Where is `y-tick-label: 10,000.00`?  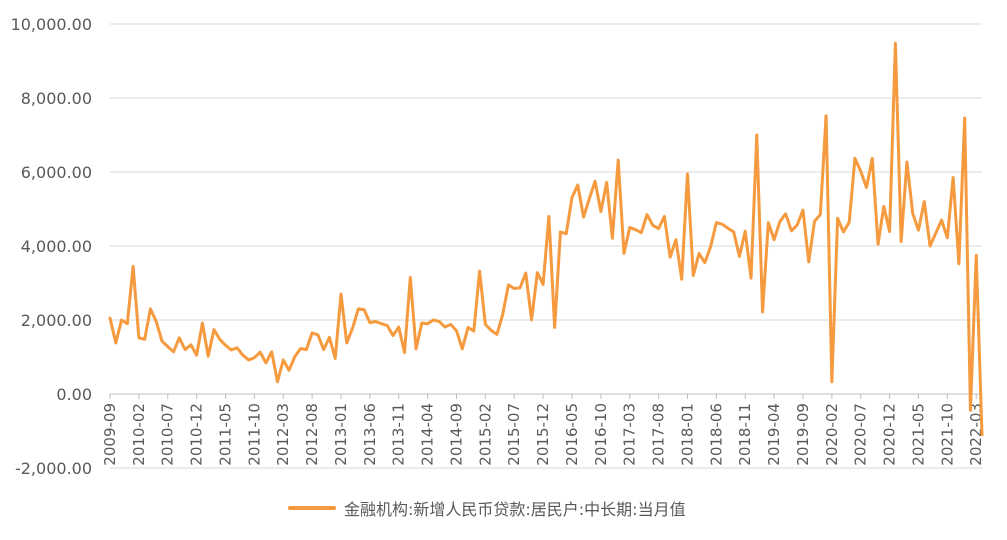
y-tick-label: 10,000.00 is located at coordinates (51, 24).